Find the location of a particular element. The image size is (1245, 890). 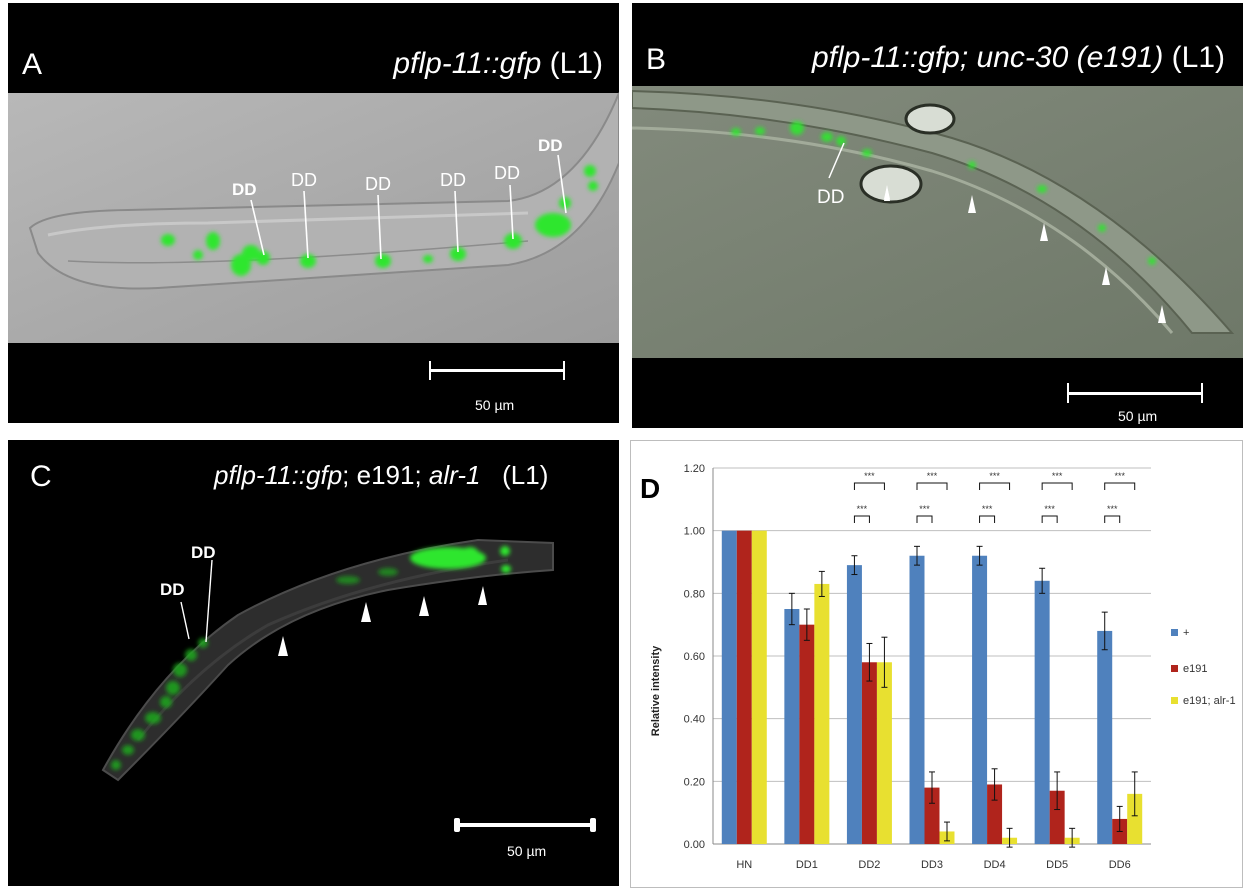

x-tick-label: DD1 is located at coordinates (807, 865).